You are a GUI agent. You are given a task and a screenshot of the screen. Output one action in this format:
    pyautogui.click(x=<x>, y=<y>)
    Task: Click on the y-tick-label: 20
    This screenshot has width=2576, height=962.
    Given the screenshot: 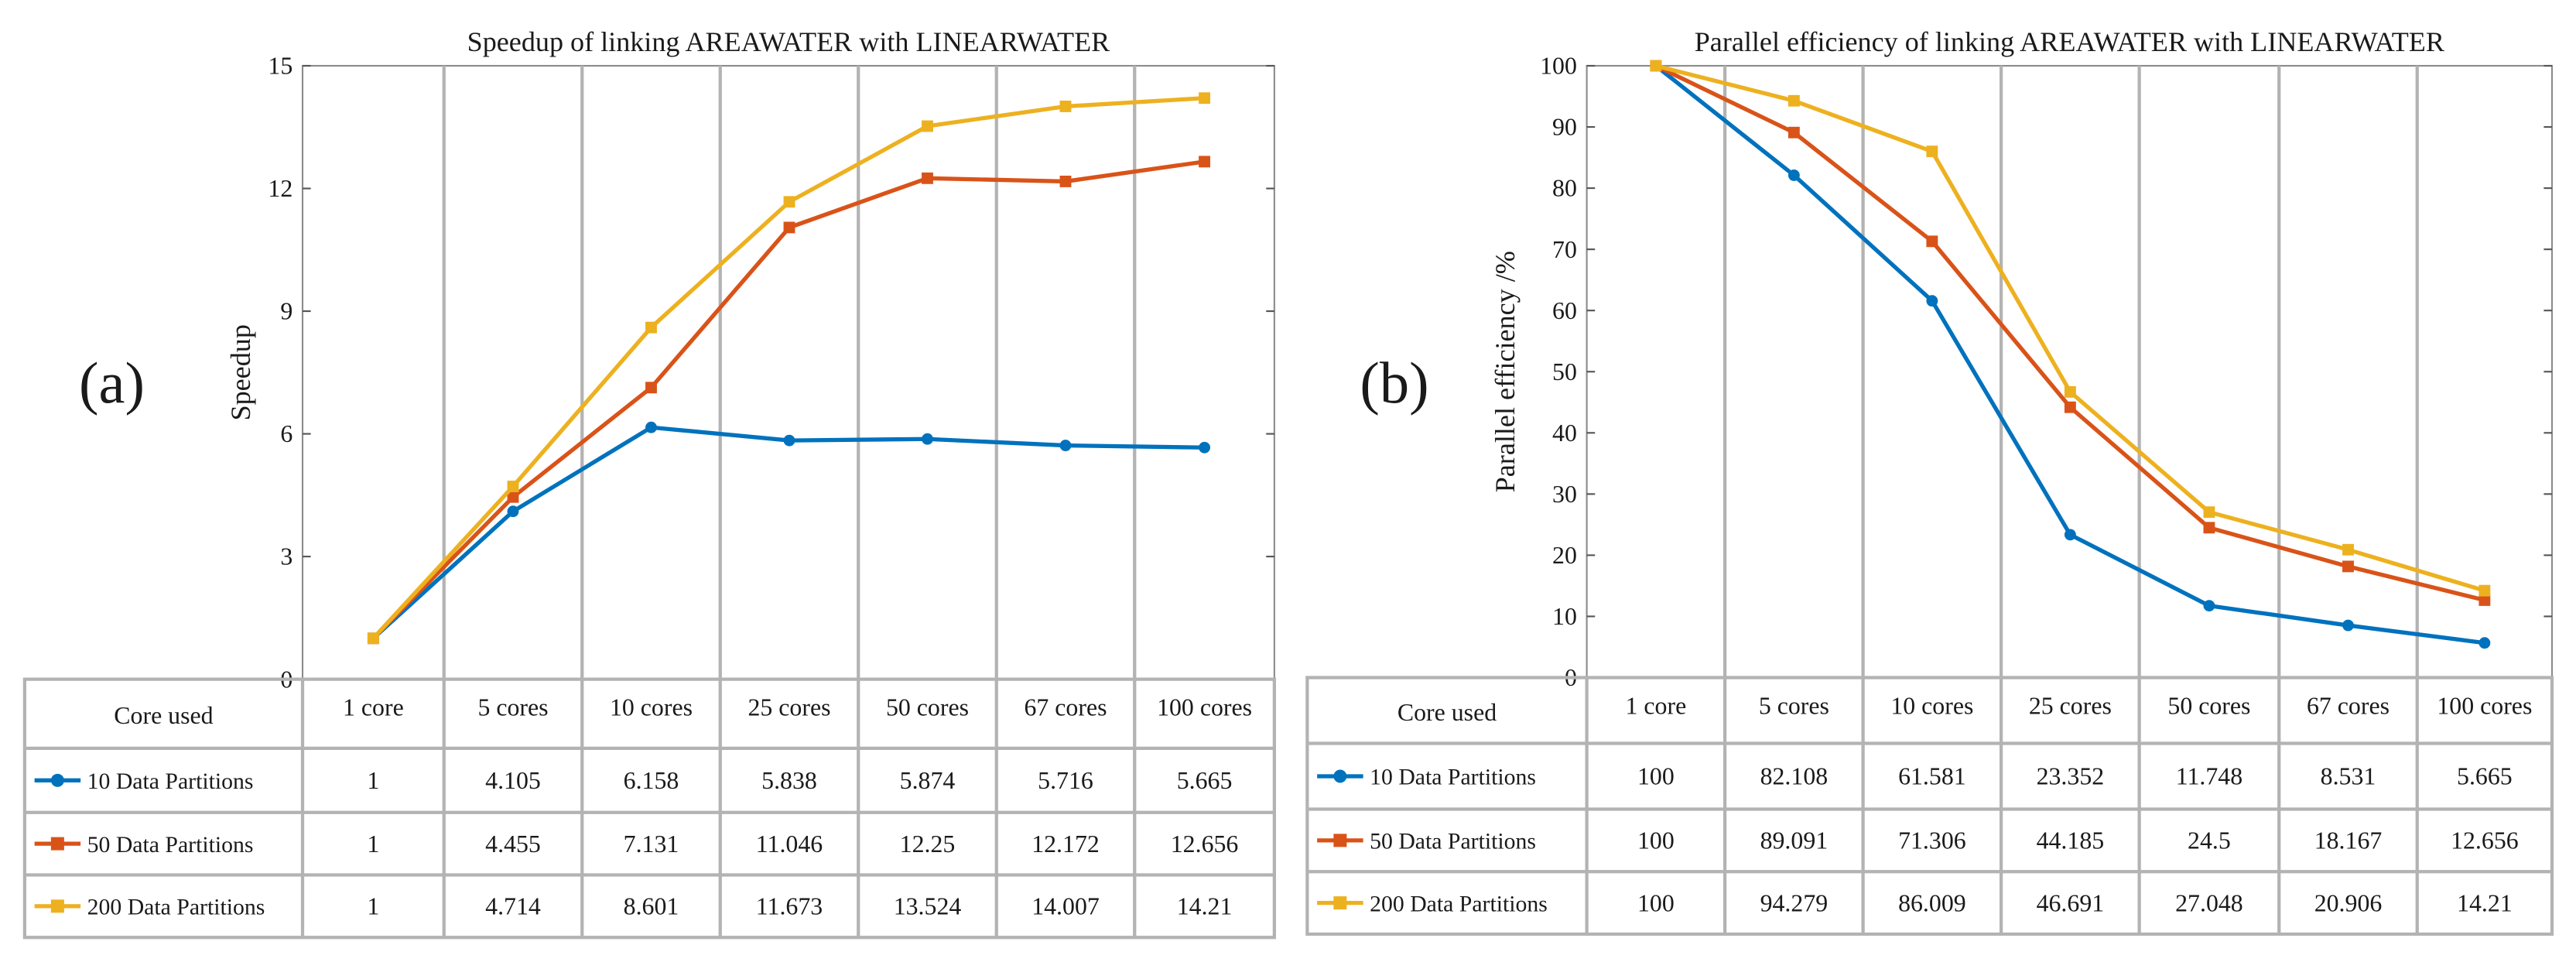 What is the action you would take?
    pyautogui.click(x=1565, y=555)
    